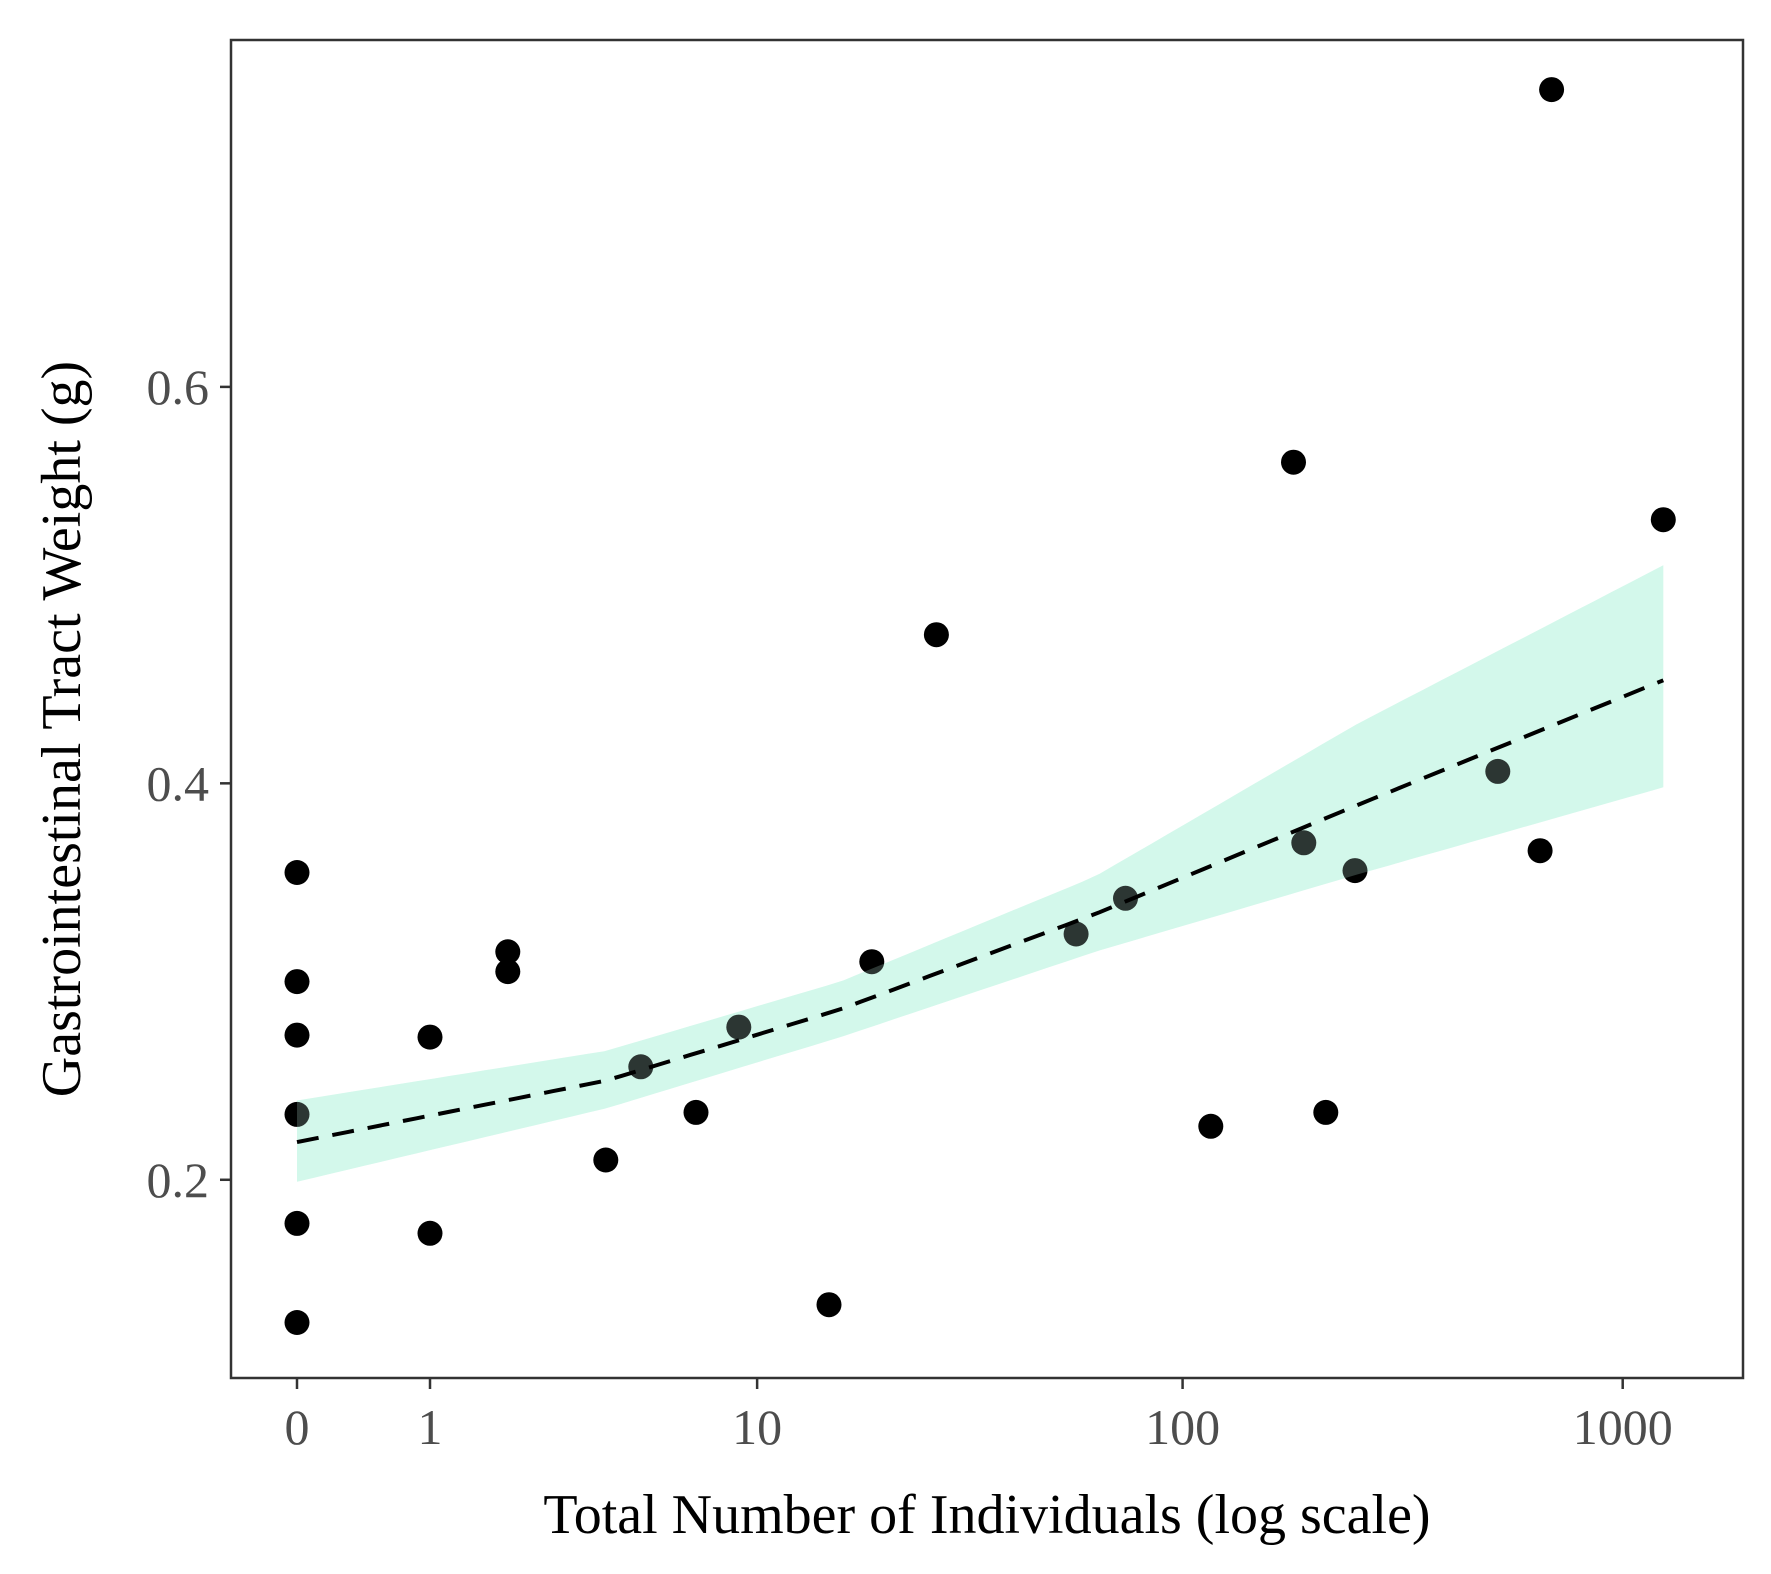 The width and height of the screenshot is (1771, 1574). What do you see at coordinates (62, 729) in the screenshot?
I see `y-axis-title: Gastrointestinal Tract Weight (g)` at bounding box center [62, 729].